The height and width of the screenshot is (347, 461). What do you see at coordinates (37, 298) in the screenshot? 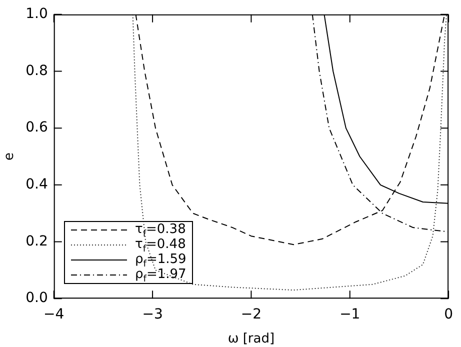
I see `y-tick-label: 0.0` at bounding box center [37, 298].